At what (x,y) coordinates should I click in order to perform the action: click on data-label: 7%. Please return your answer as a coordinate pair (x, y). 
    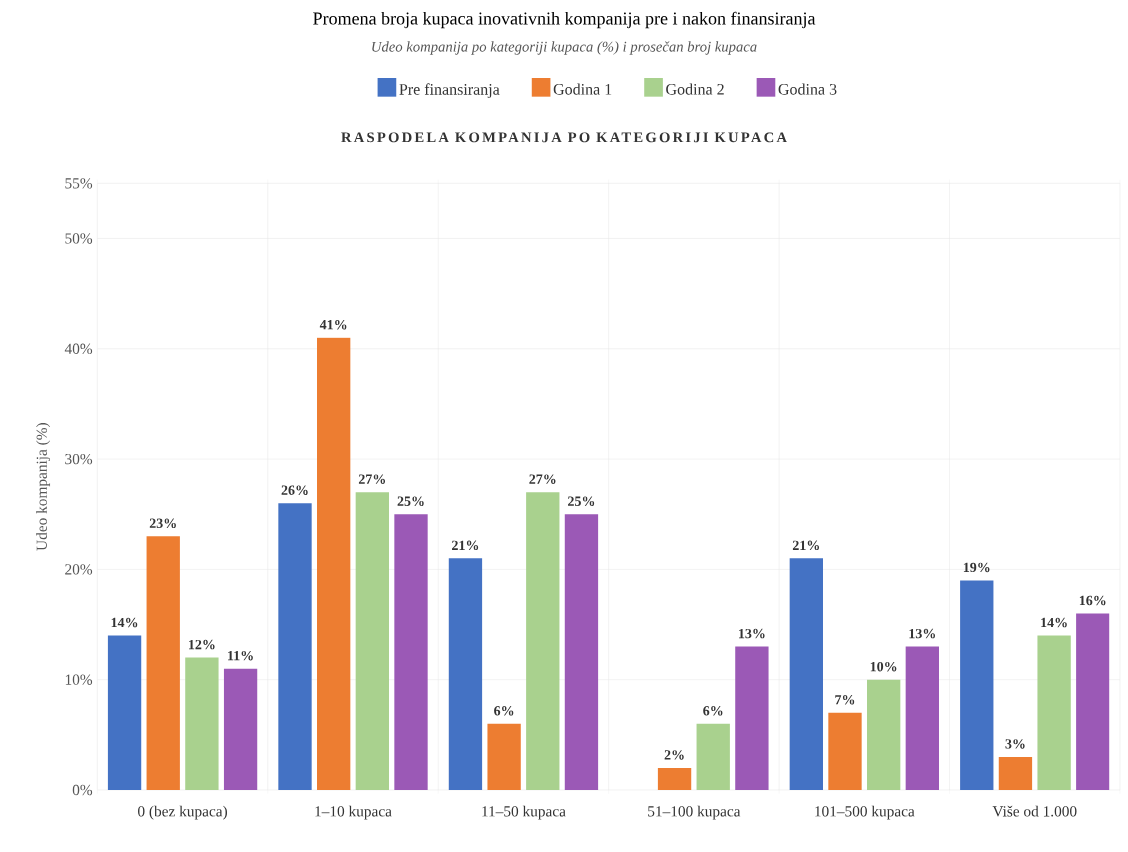
    Looking at the image, I should click on (845, 700).